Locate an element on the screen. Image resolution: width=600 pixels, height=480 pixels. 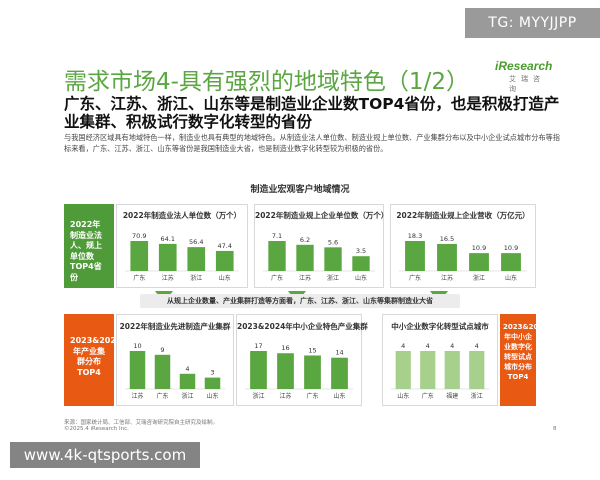
chart-value-label: 6.2 is located at coordinates (305, 240).